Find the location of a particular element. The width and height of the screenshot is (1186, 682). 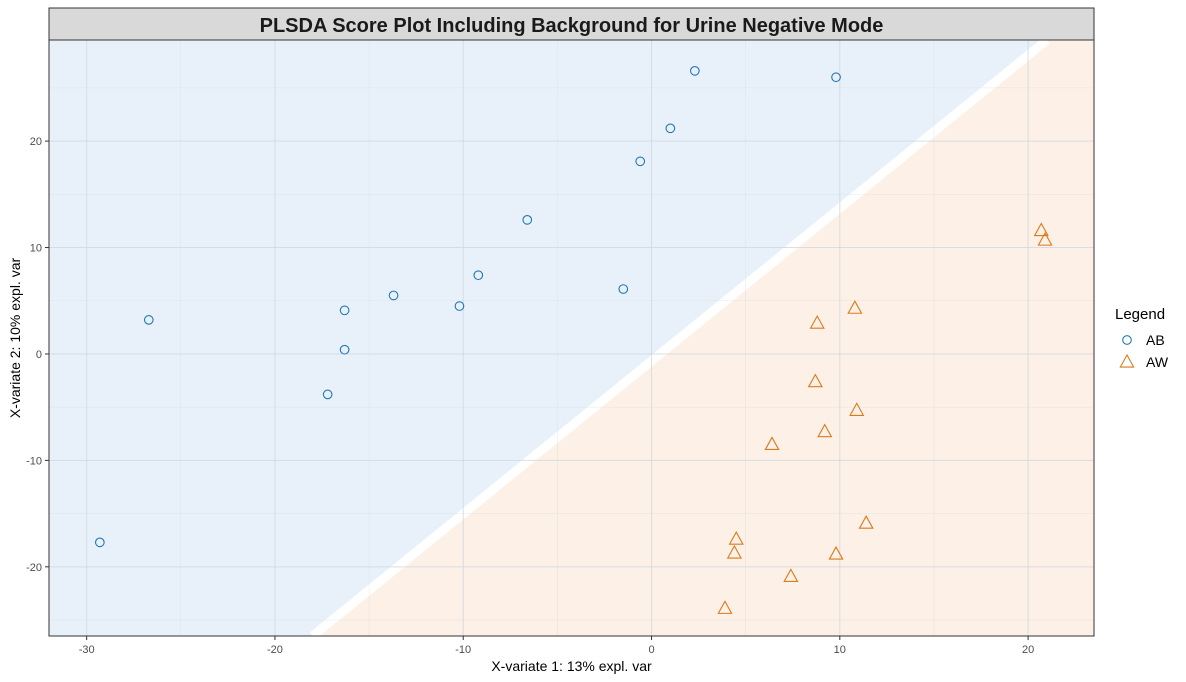

y-axis-ticks: -20 -10 0 10 20 is located at coordinates (37, 355).